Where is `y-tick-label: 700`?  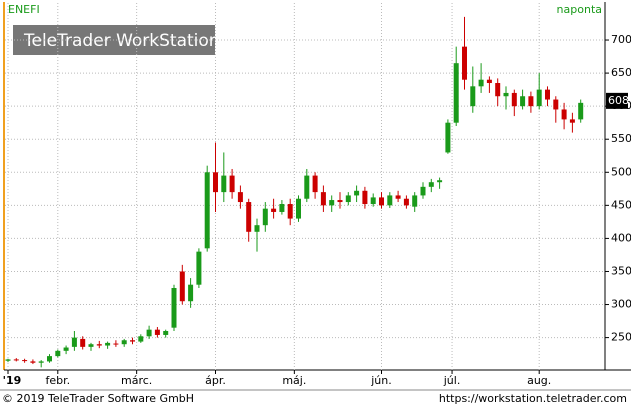
y-tick-label: 700 is located at coordinates (621, 39).